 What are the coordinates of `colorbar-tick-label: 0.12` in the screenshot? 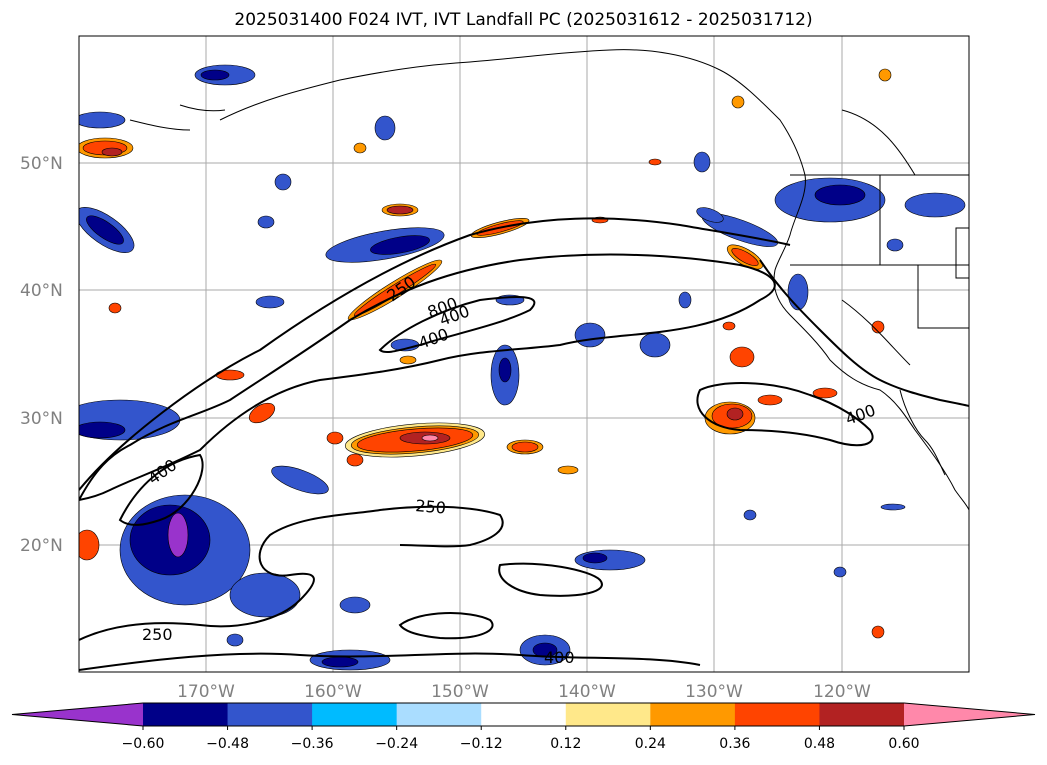 It's located at (565, 744).